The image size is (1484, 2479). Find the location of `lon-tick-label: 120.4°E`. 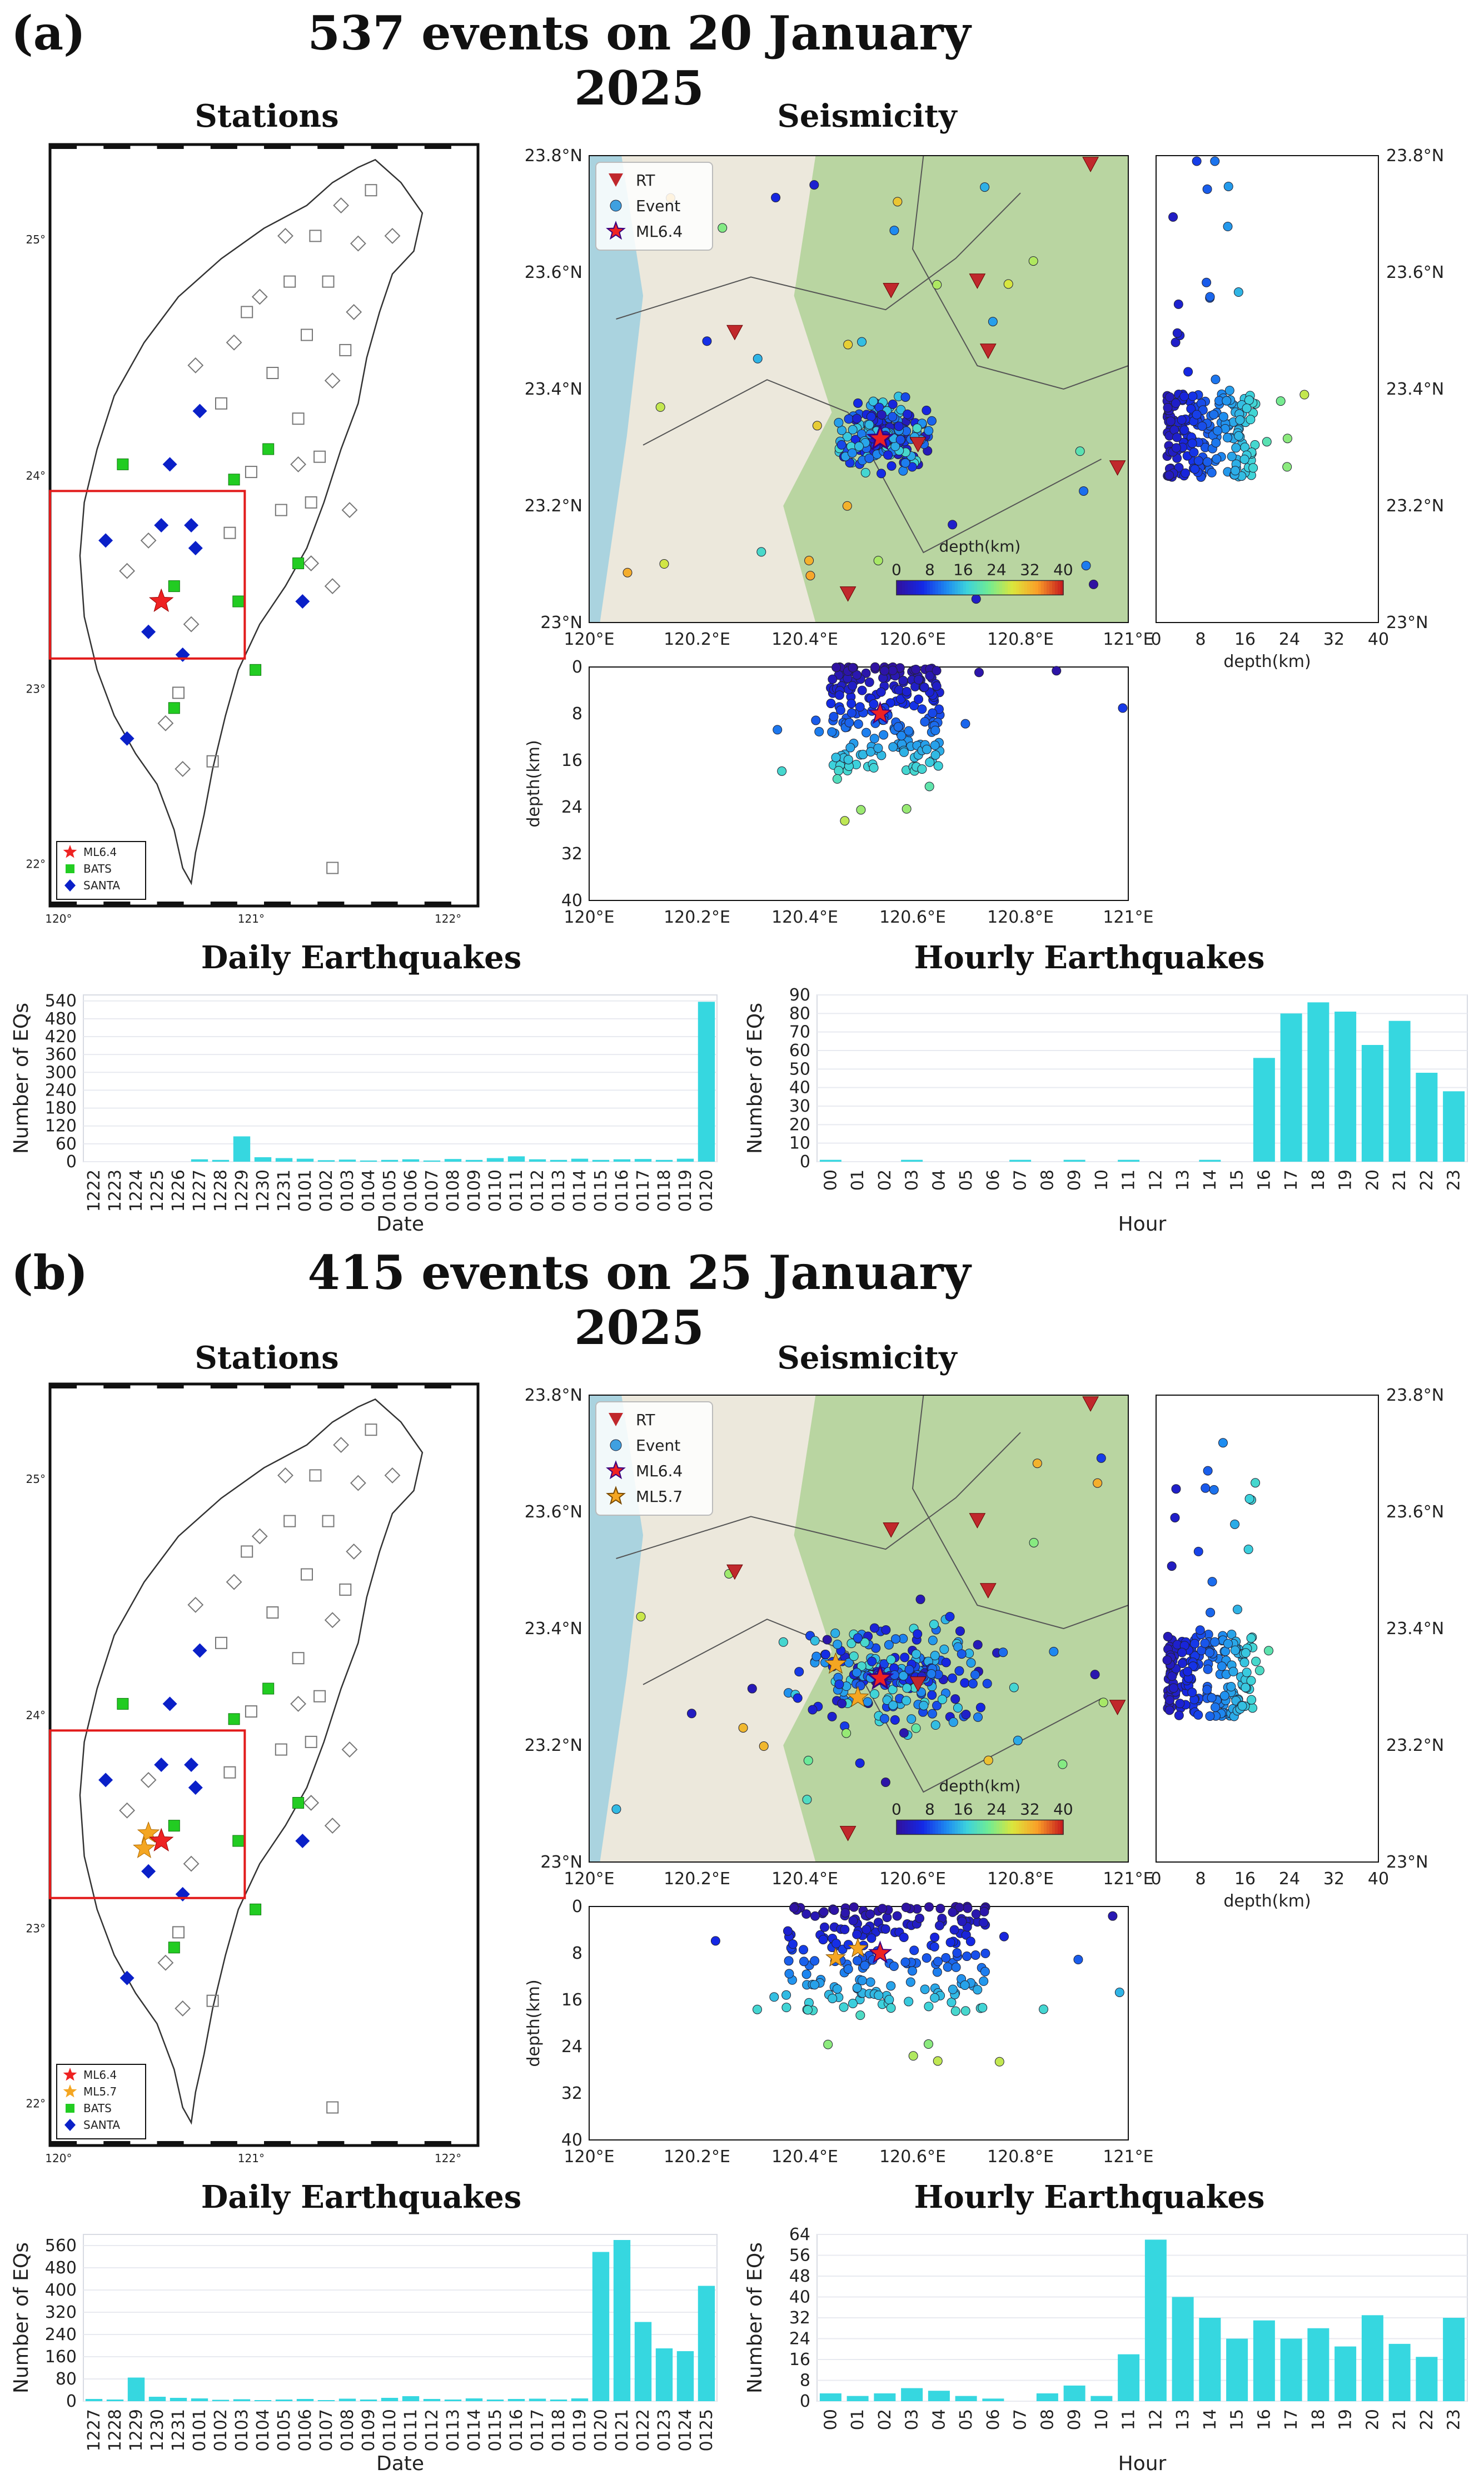

lon-tick-label: 120.4°E is located at coordinates (805, 2157).